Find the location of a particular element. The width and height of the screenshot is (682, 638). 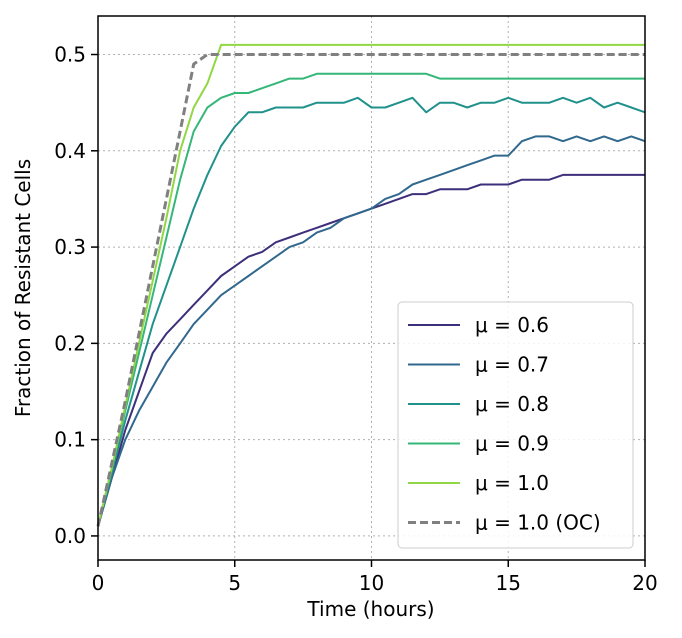

y-tick-label: 0.2 is located at coordinates (70, 343).